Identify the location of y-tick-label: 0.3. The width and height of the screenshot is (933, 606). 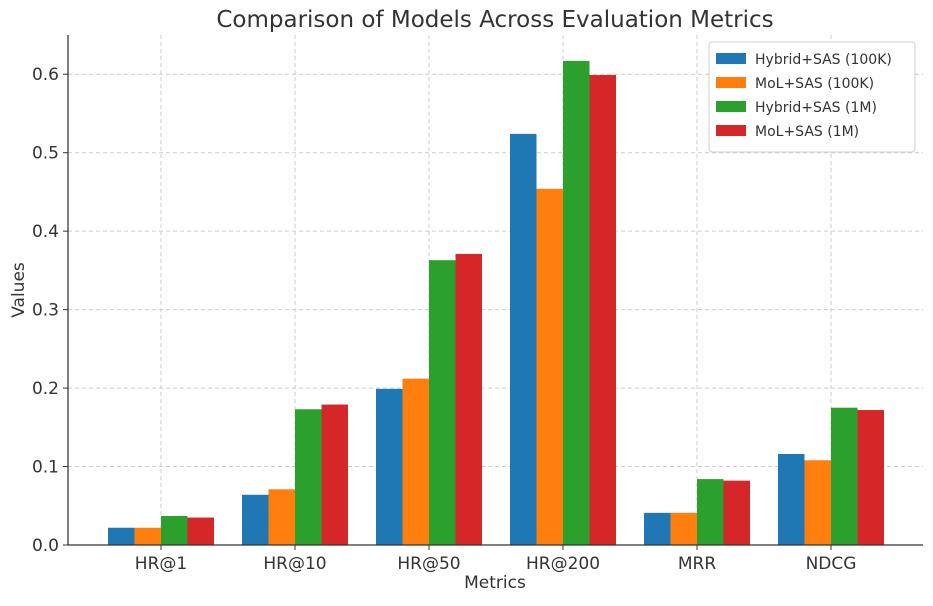
(45, 311).